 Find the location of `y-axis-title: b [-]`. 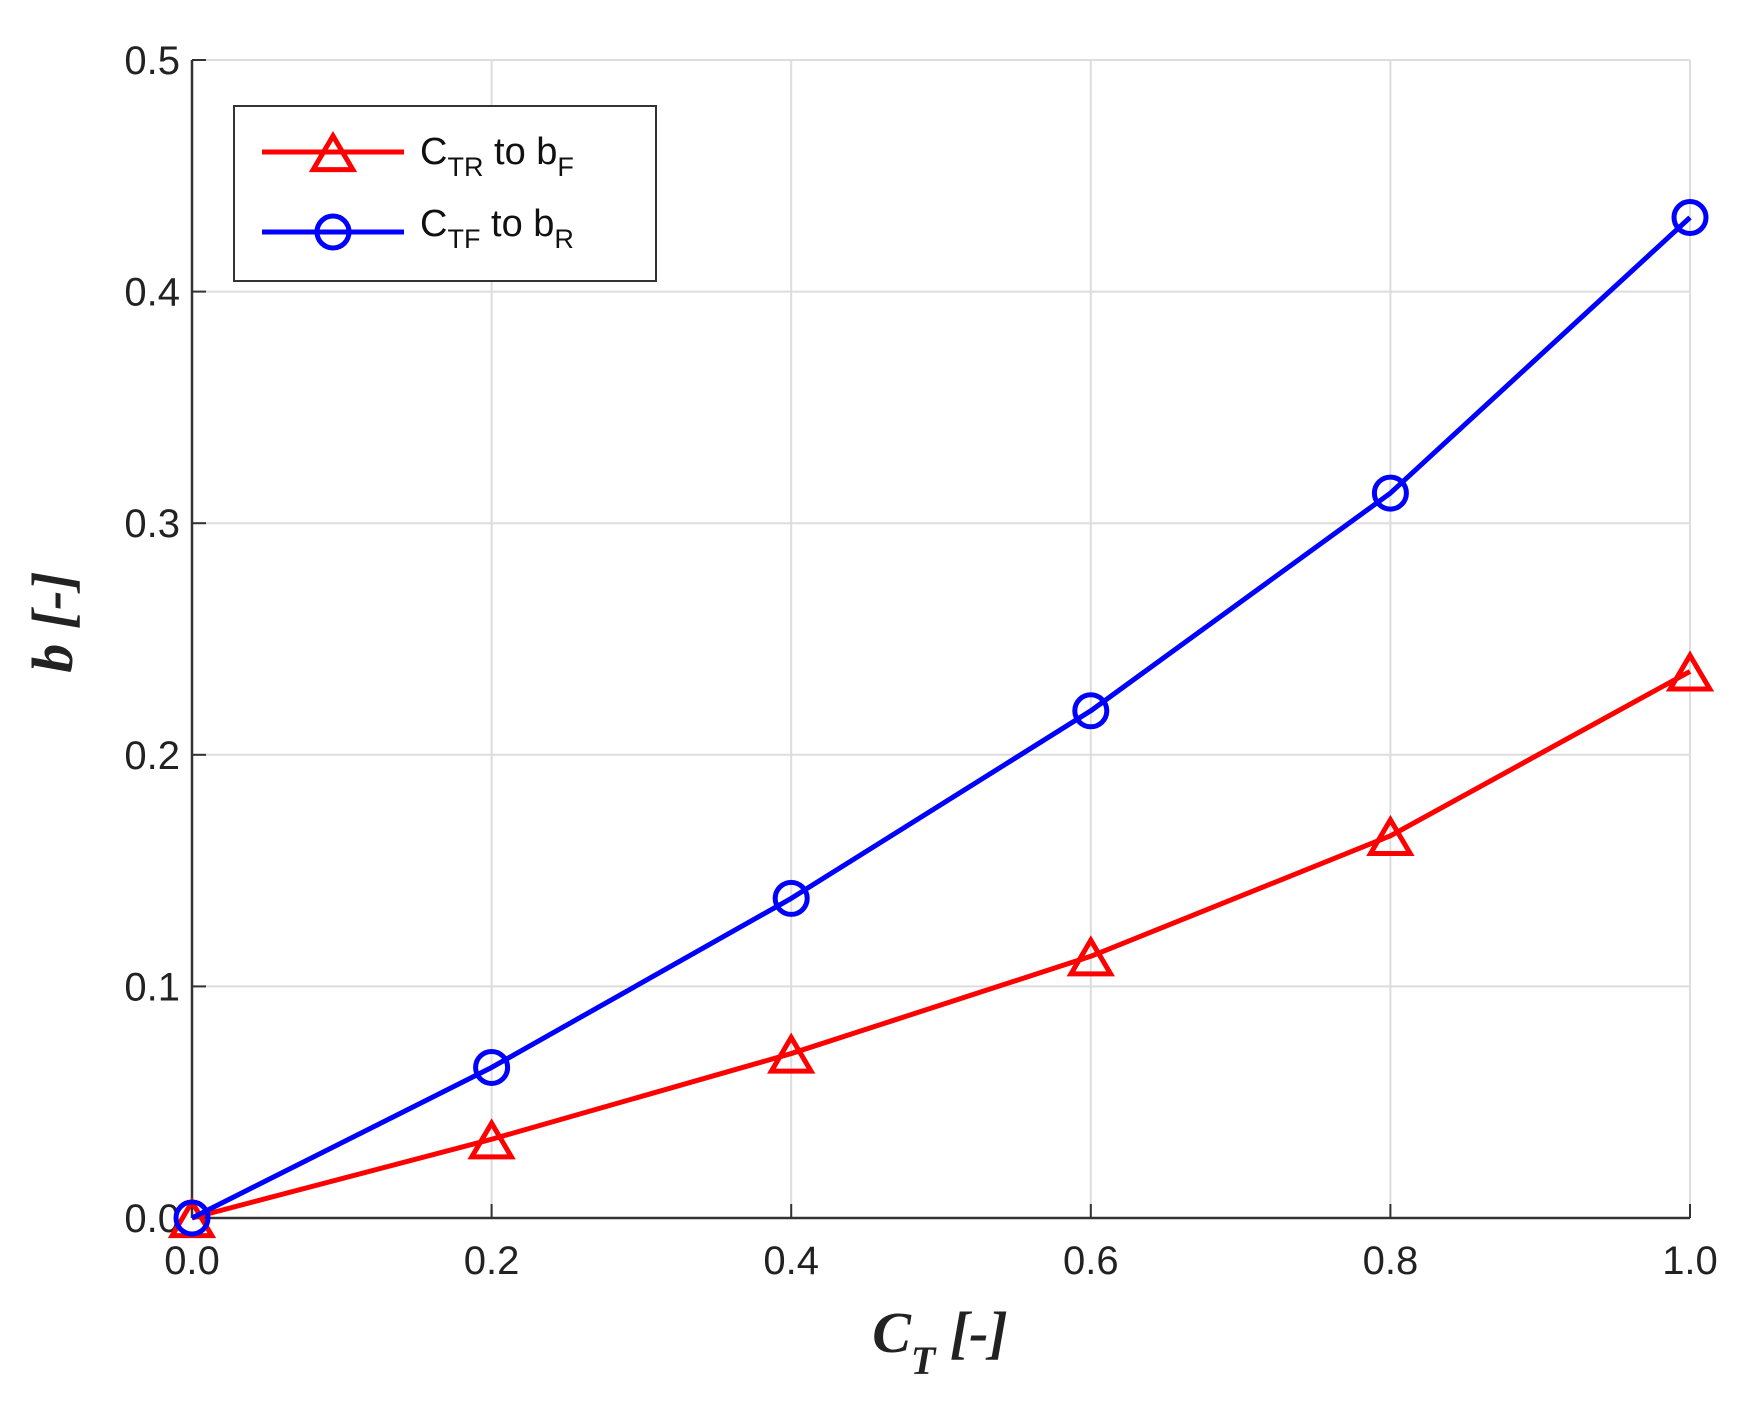

y-axis-title: b [-] is located at coordinates (52, 621).